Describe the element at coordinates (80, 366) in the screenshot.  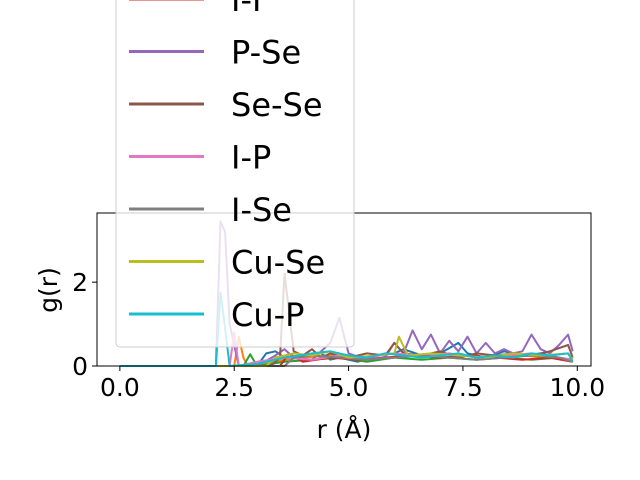
I see `y-tick-label: 0` at that location.